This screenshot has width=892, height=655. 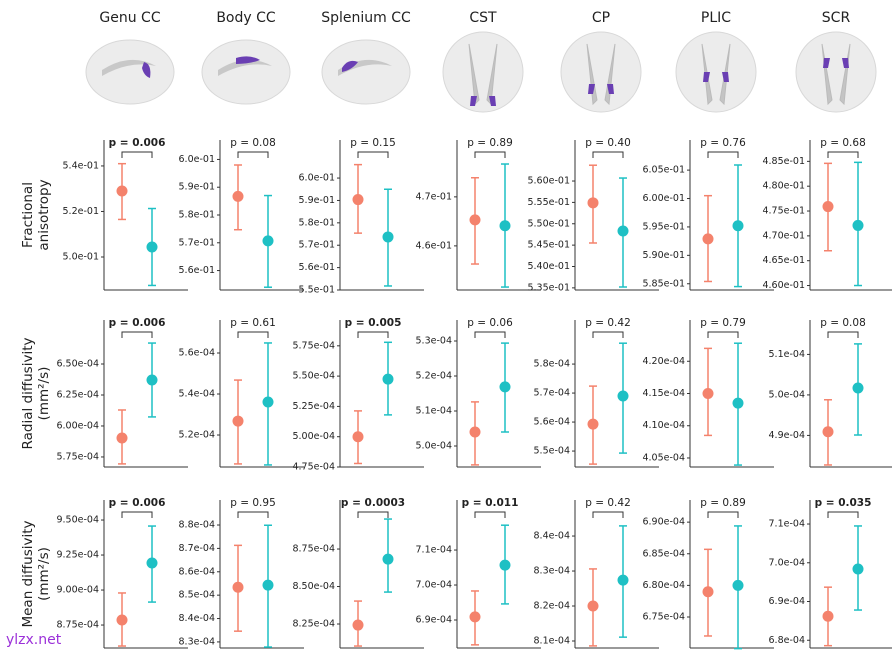 What do you see at coordinates (197, 353) in the screenshot?
I see `y-tick-label: 5.6e-04` at bounding box center [197, 353].